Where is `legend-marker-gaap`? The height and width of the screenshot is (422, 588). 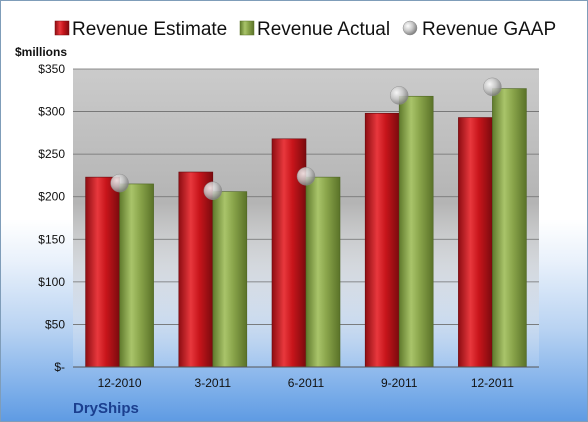
legend-marker-gaap is located at coordinates (410, 28).